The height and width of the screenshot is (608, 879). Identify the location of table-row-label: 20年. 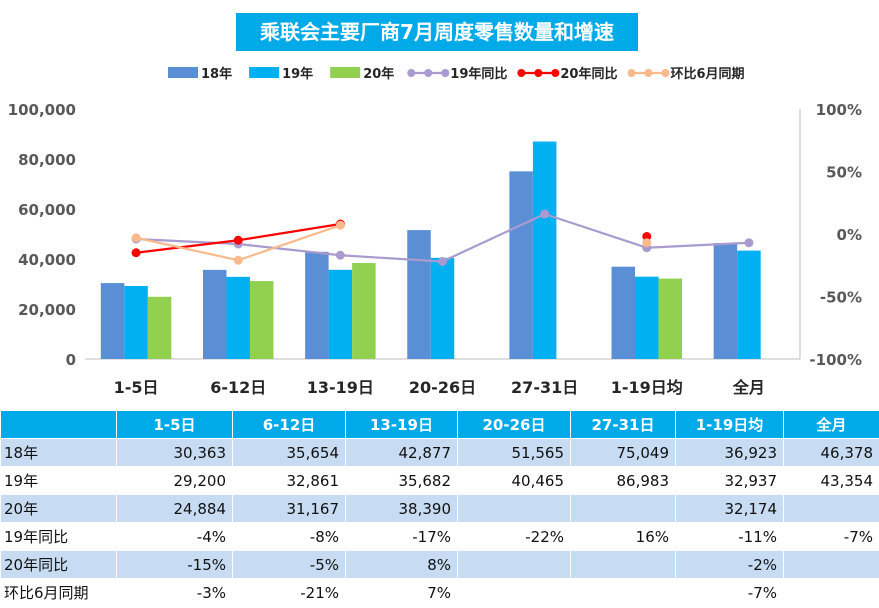
(58, 508).